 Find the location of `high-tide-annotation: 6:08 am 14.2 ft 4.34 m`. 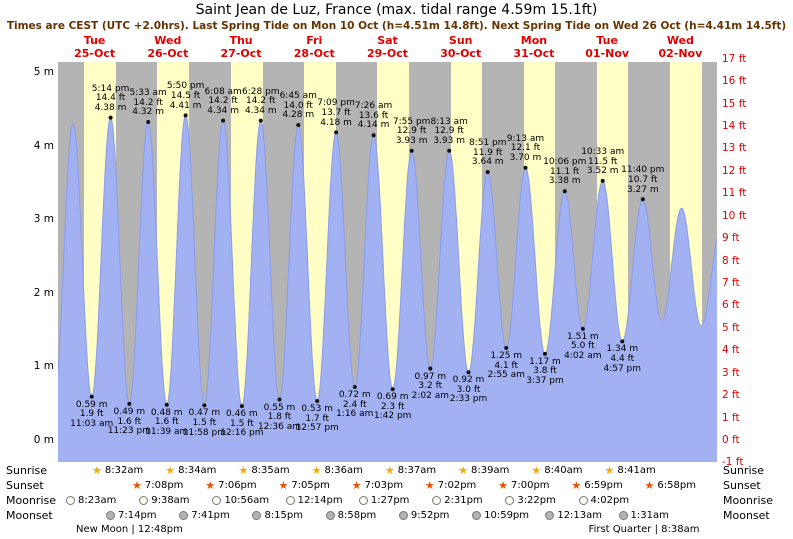

high-tide-annotation: 6:08 am 14.2 ft 4.34 m is located at coordinates (223, 101).